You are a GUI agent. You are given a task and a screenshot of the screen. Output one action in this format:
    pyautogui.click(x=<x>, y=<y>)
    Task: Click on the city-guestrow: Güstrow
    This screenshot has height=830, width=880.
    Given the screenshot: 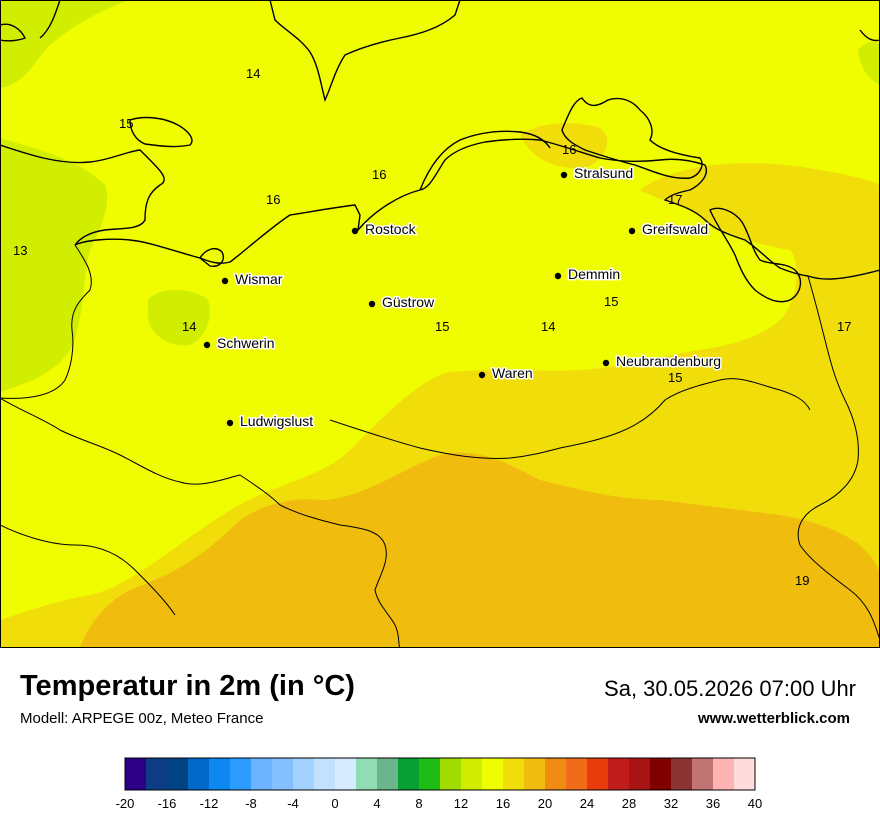 What is the action you would take?
    pyautogui.click(x=402, y=302)
    